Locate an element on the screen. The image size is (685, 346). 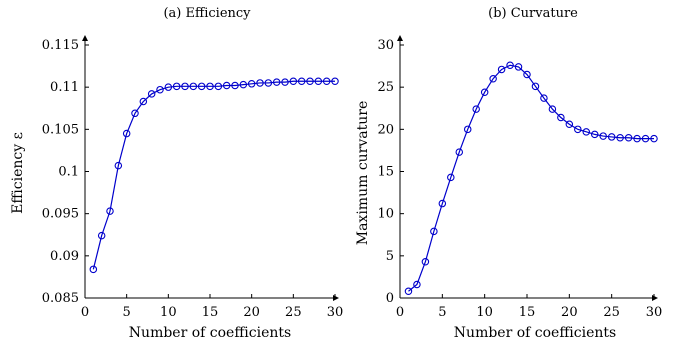
y-tick-label: 0.085 is located at coordinates (60, 298).